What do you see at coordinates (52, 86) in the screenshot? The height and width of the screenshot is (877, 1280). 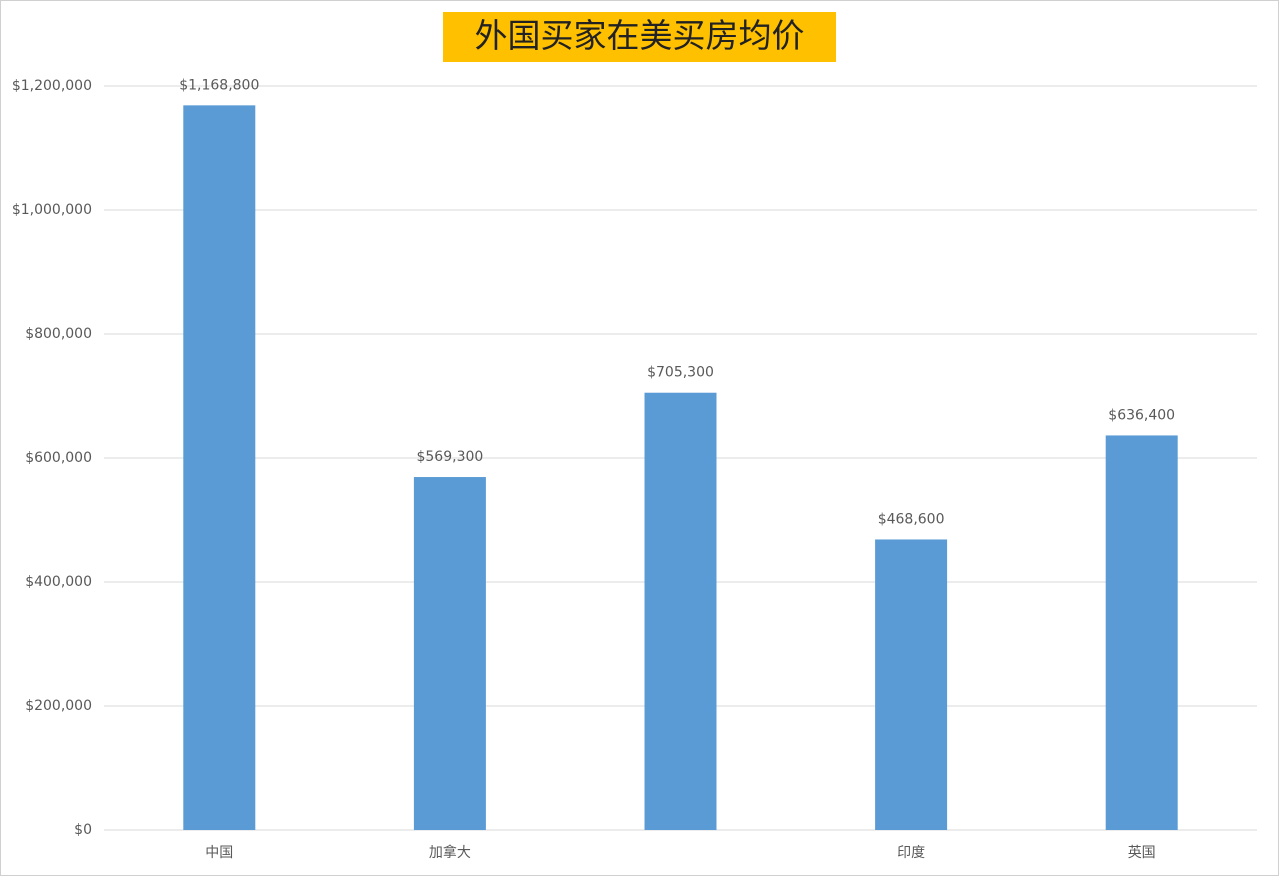 I see `y-tick-label: $1,200,000` at bounding box center [52, 86].